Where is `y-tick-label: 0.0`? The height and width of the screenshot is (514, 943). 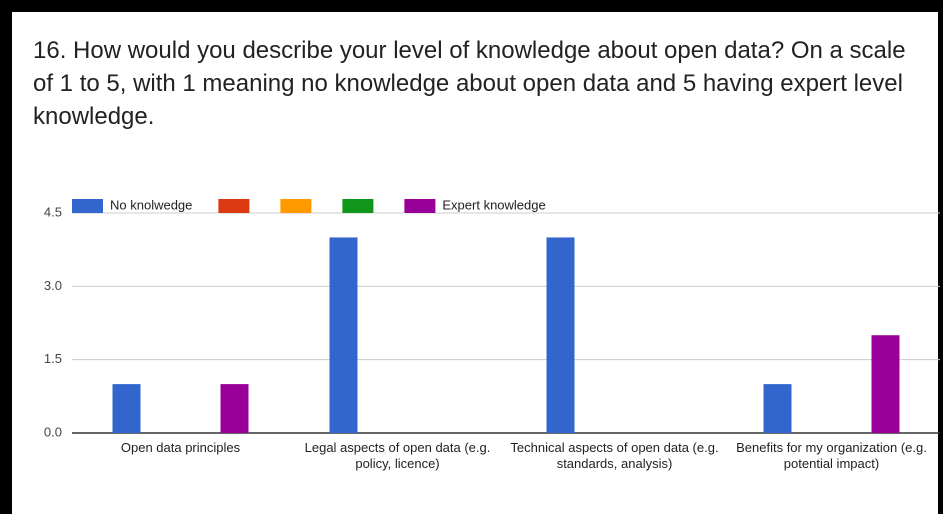
y-tick-label: 0.0 is located at coordinates (53, 431).